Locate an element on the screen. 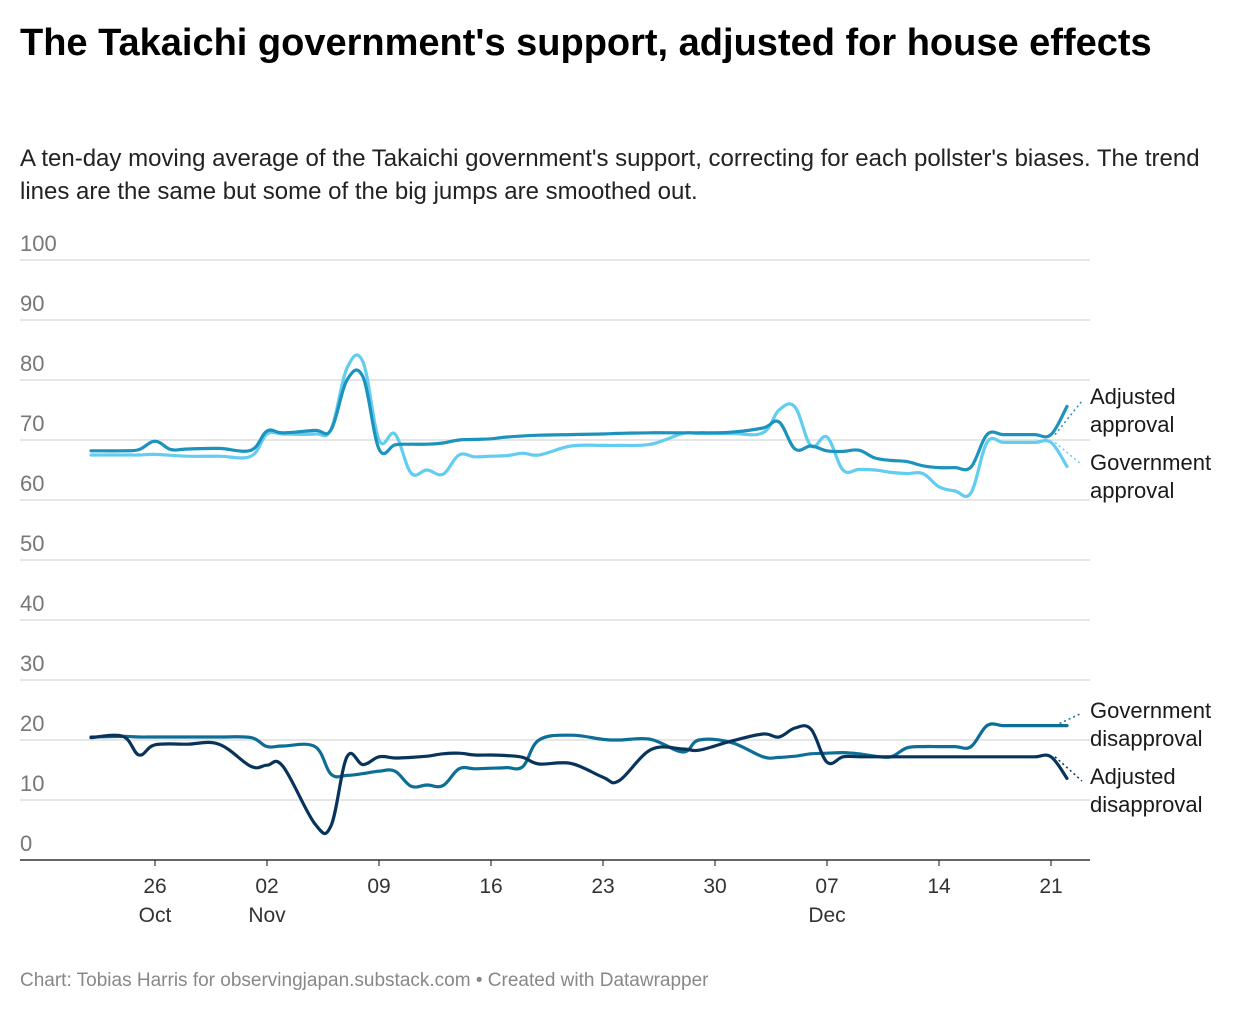 This screenshot has height=1016, width=1240. x-tick-label: 21 is located at coordinates (1050, 886).